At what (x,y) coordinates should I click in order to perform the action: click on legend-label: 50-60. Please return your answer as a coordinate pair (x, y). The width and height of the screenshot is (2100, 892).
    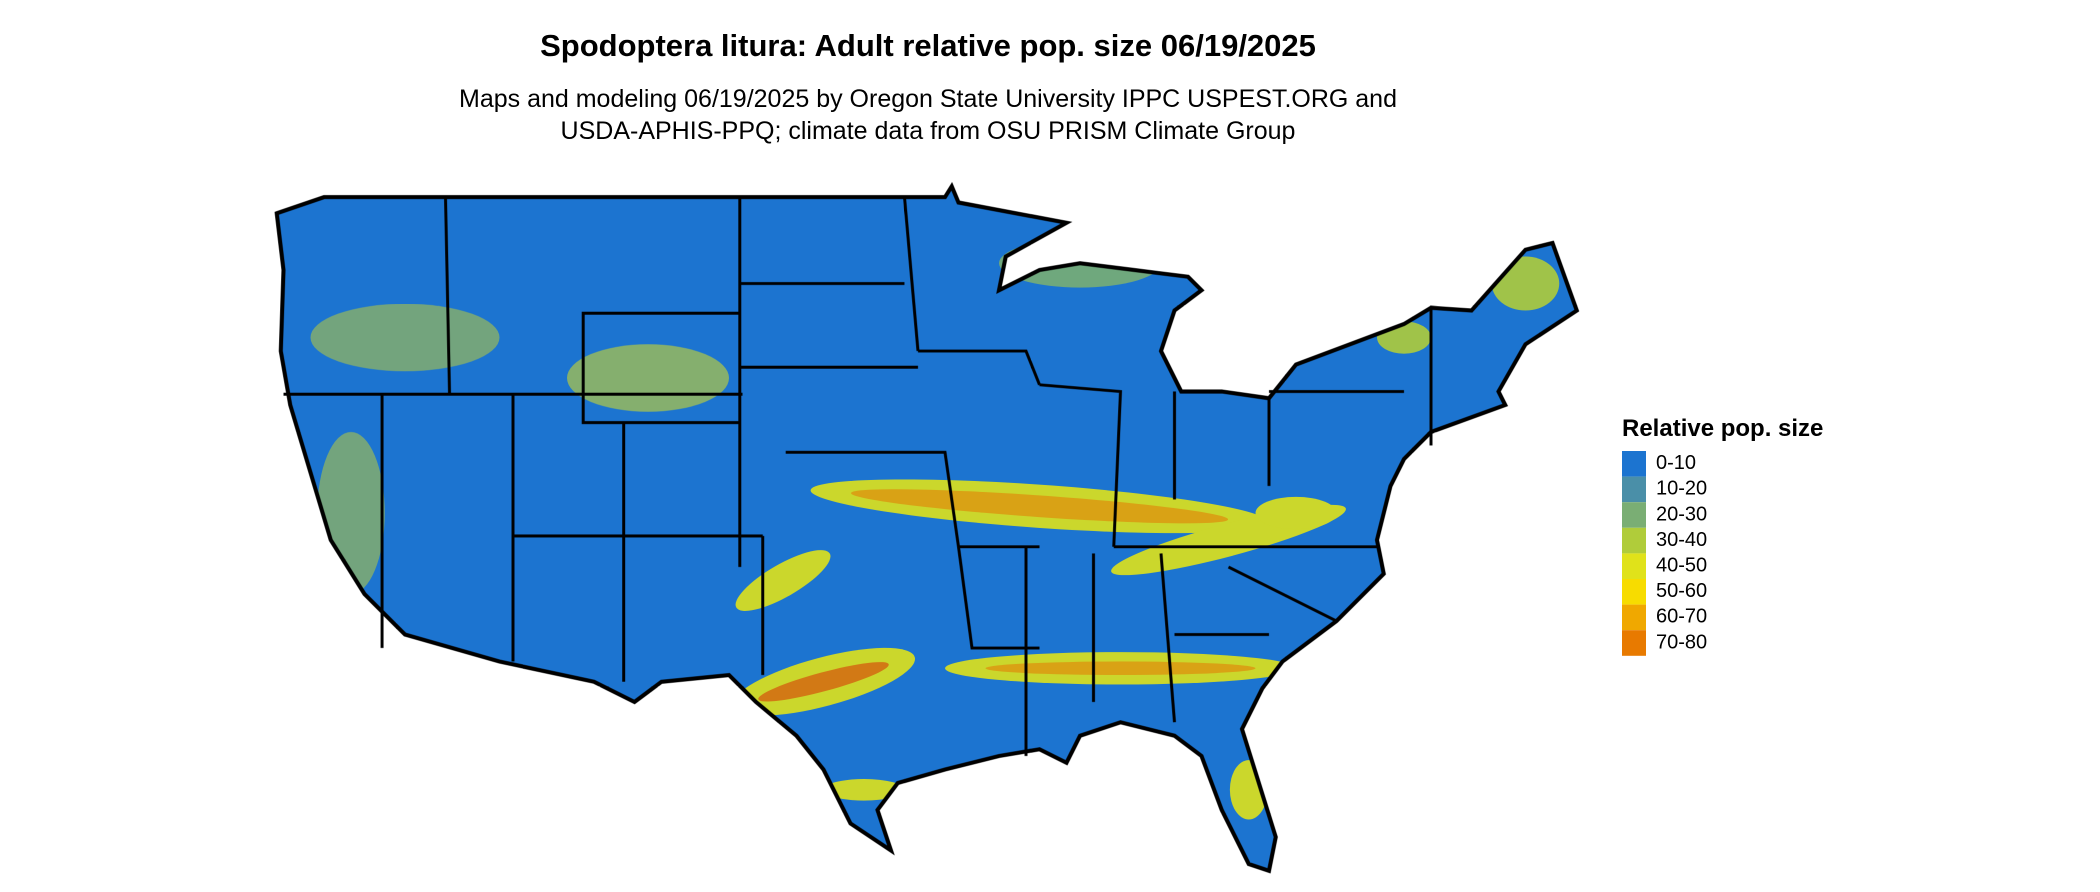
    Looking at the image, I should click on (1681, 591).